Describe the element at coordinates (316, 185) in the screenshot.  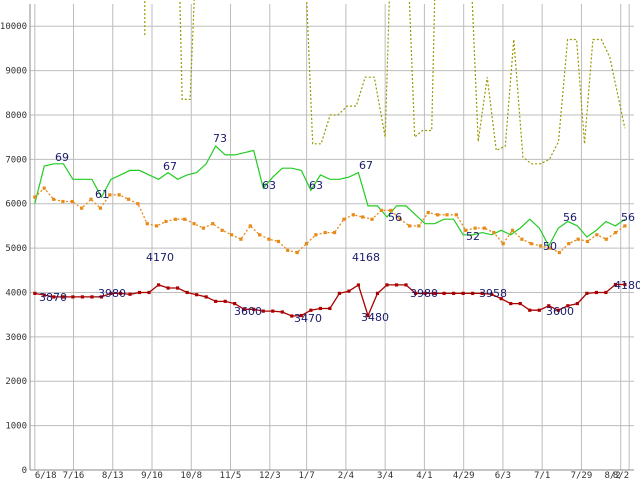
I see `data-label: 63` at that location.